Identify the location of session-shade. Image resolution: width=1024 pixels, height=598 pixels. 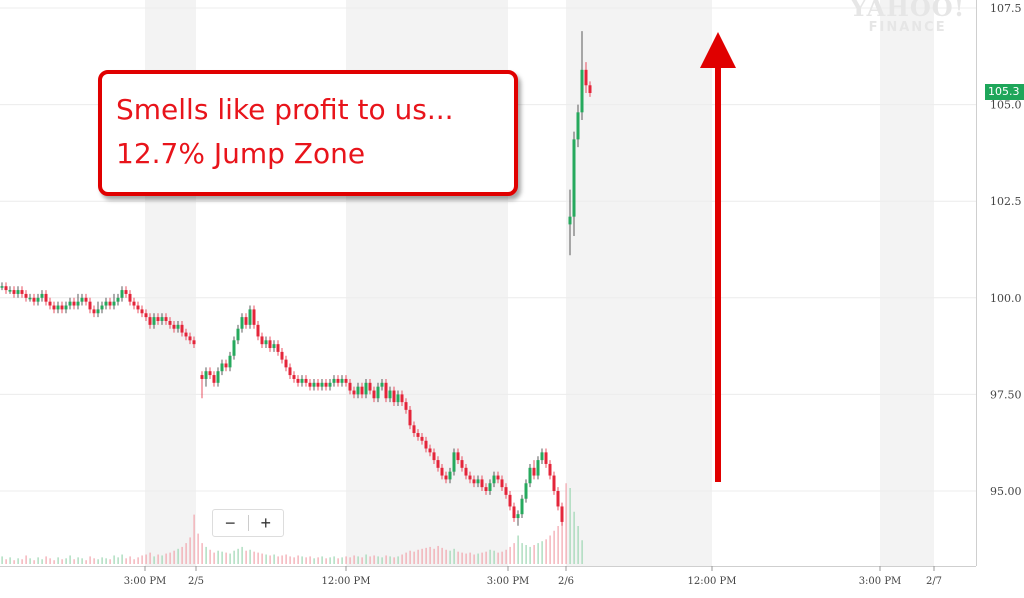
(639, 283).